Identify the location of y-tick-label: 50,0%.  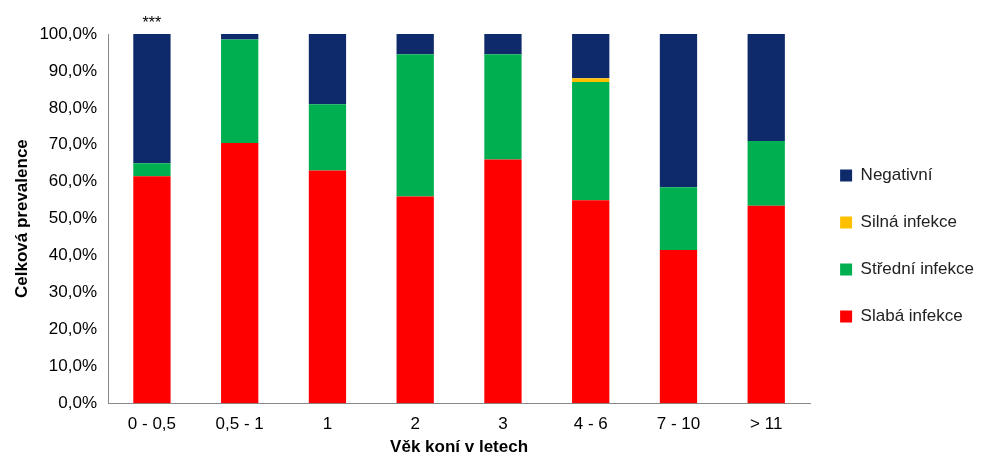
(73, 218).